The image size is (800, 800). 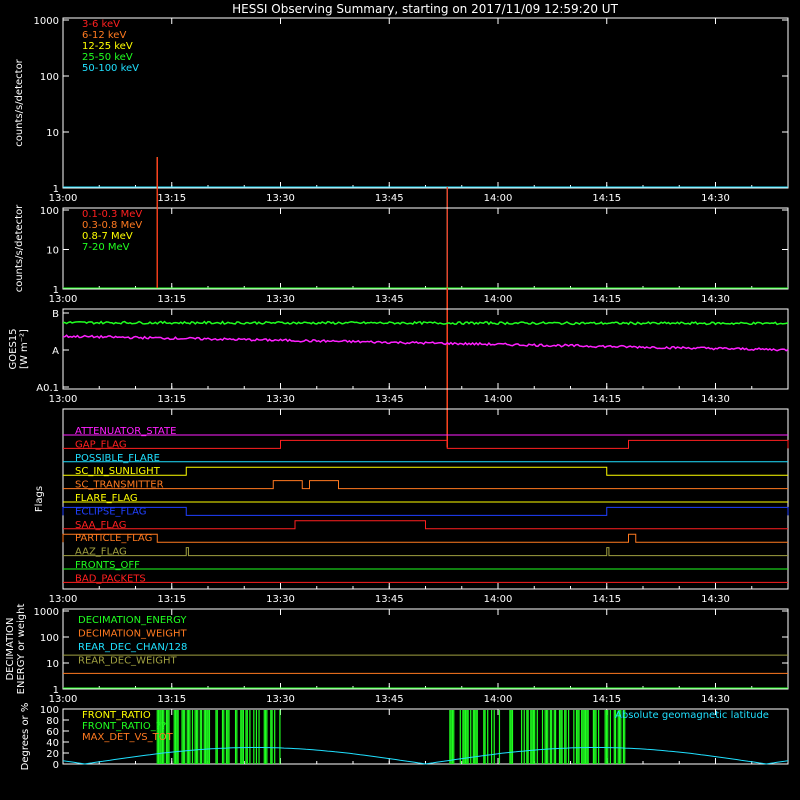 I want to click on legend-entry: FRONT_RATIO_??, so click(x=124, y=726).